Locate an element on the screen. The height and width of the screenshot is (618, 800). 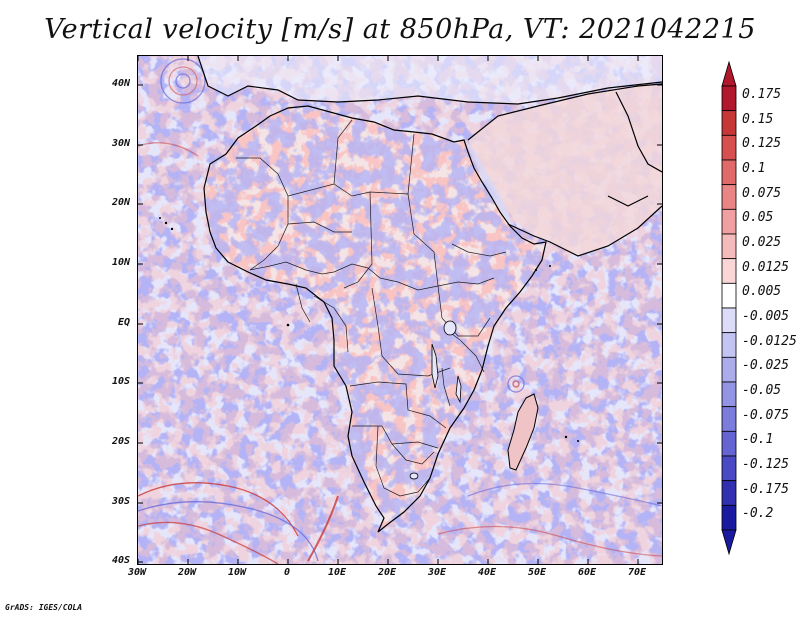
lat-label-10s: 10S is located at coordinates (120, 381).